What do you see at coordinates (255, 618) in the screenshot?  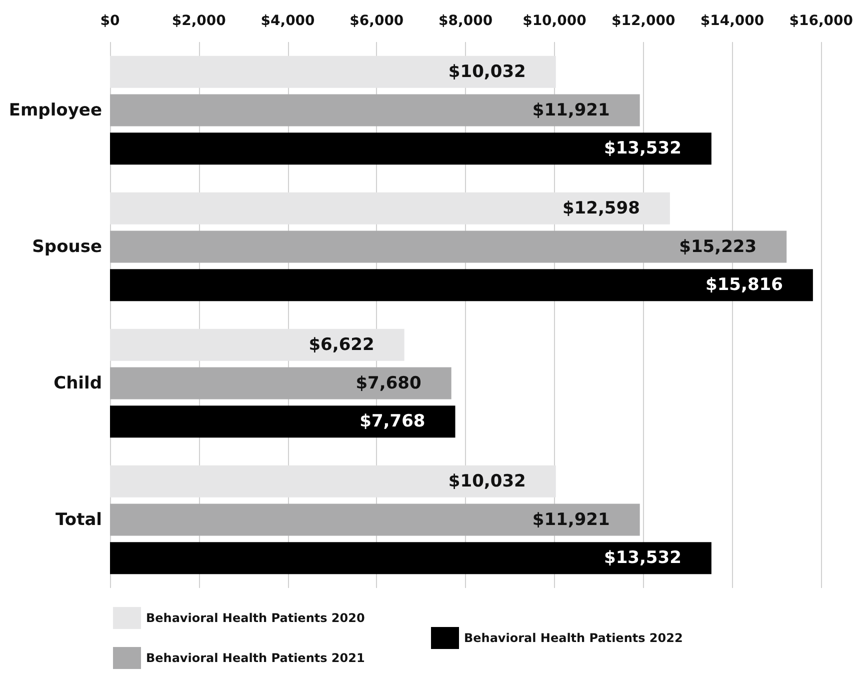 I see `legend-label: Behavioral Health Patients 2020` at bounding box center [255, 618].